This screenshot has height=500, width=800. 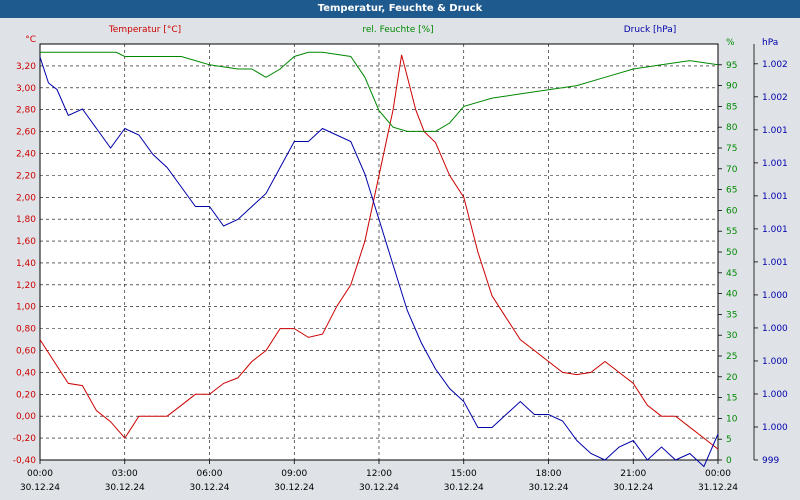 I want to click on humidity-tick-label: 40, so click(x=732, y=295).